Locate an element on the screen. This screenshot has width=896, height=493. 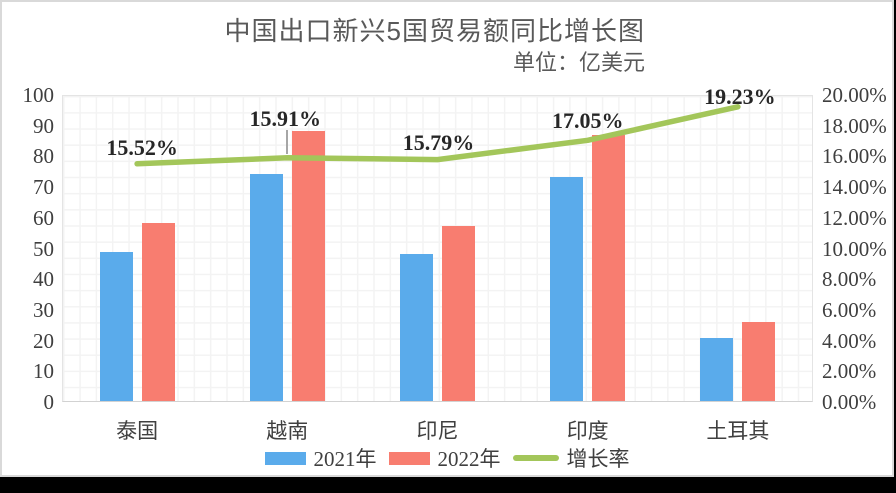
legend-swatch-2022 is located at coordinates (409, 458).